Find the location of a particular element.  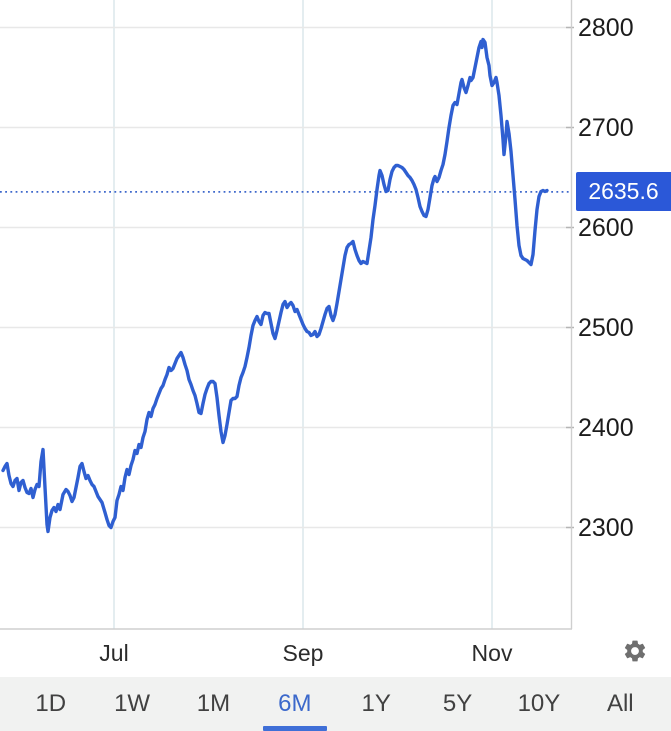

y-axis-label: 2400 is located at coordinates (606, 427).